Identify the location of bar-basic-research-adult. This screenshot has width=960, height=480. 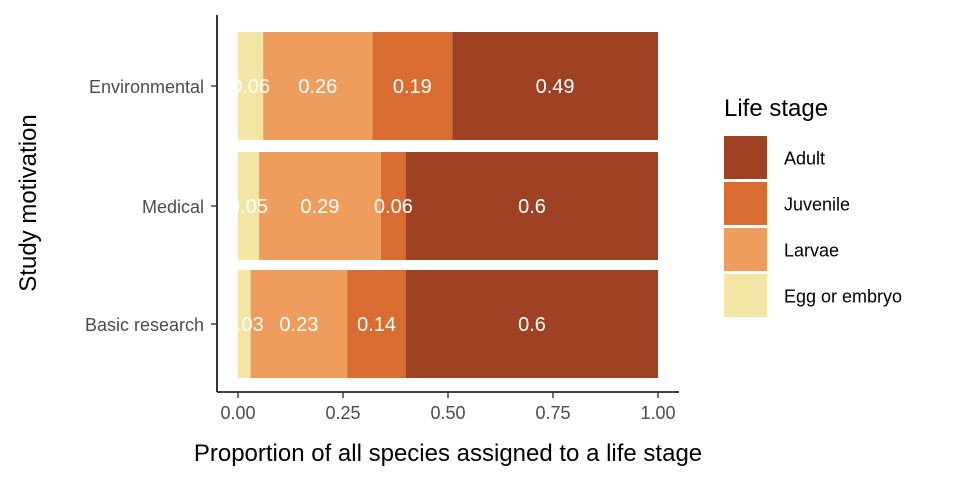
(532, 324).